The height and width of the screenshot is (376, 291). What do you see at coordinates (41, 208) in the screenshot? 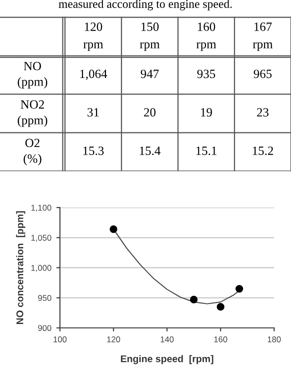
I see `y-tick-label: 1,100` at bounding box center [41, 208].